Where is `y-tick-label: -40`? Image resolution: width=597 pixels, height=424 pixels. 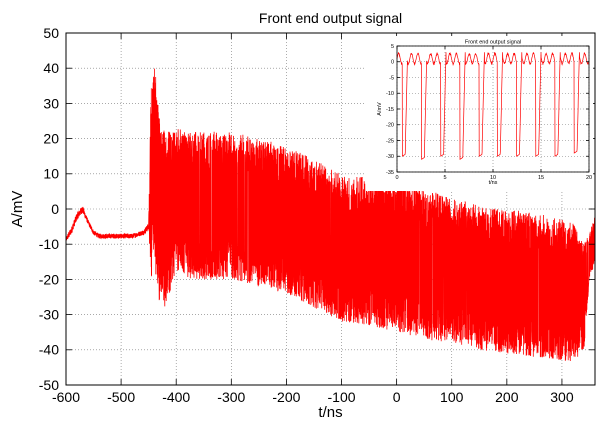 y-tick-label: -40 is located at coordinates (49, 350).